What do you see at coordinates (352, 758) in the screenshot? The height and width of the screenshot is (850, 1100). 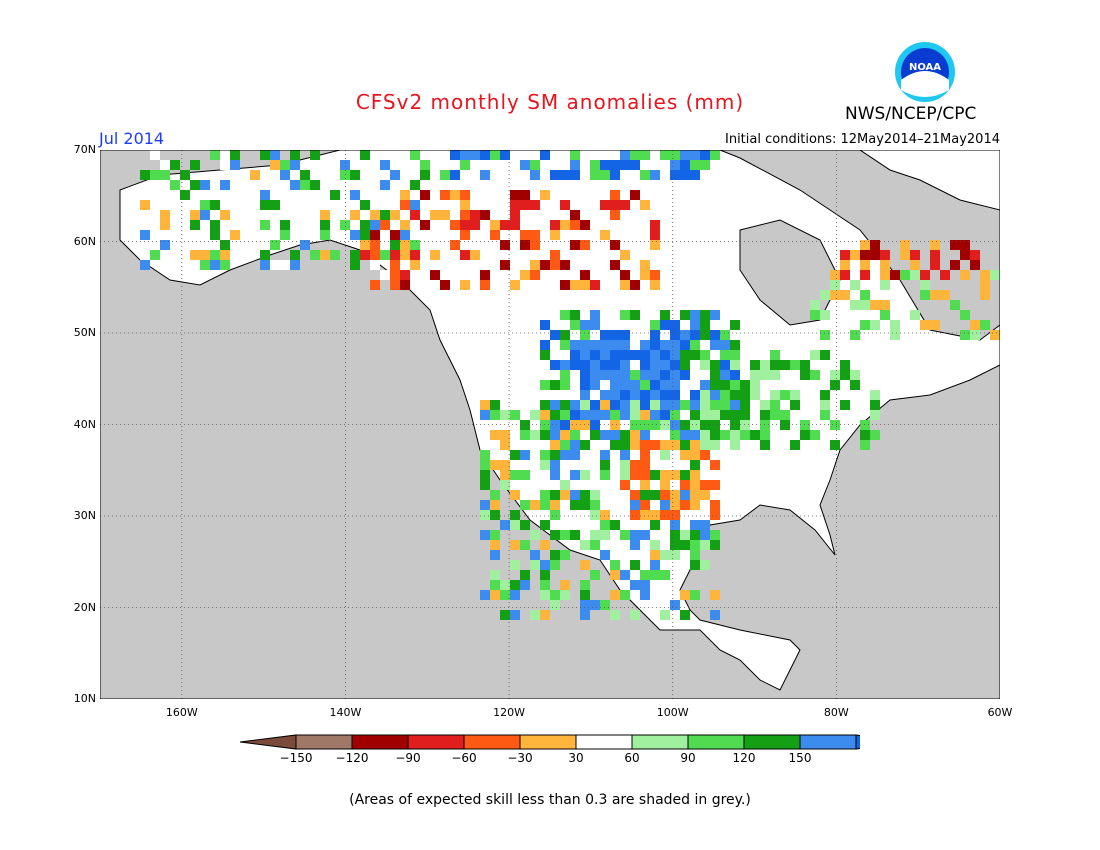 I see `colorbar-label: −120` at bounding box center [352, 758].